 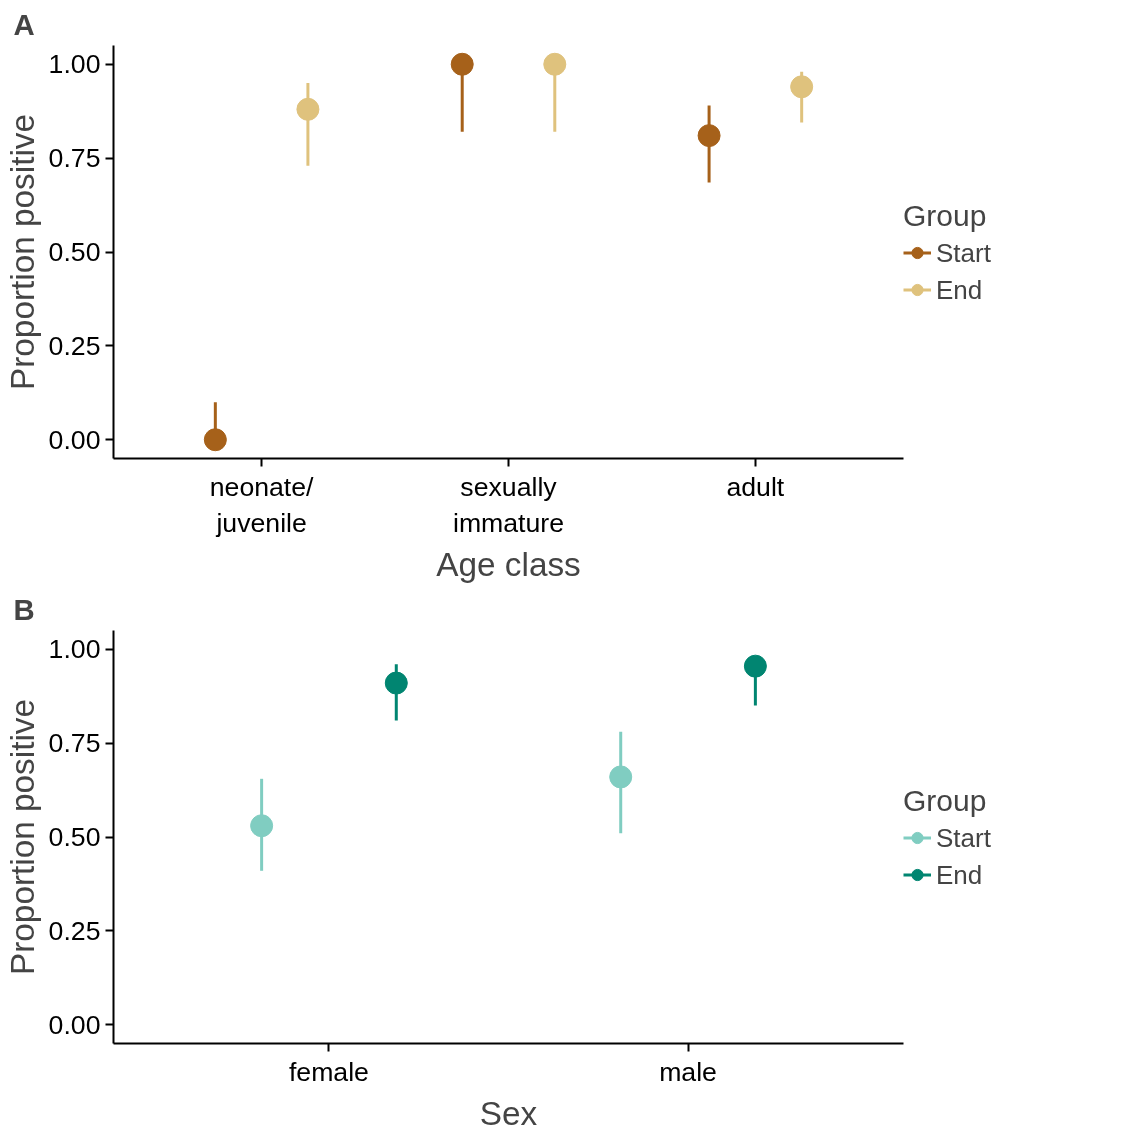 What do you see at coordinates (328, 1071) in the screenshot?
I see `x-tick-label: female` at bounding box center [328, 1071].